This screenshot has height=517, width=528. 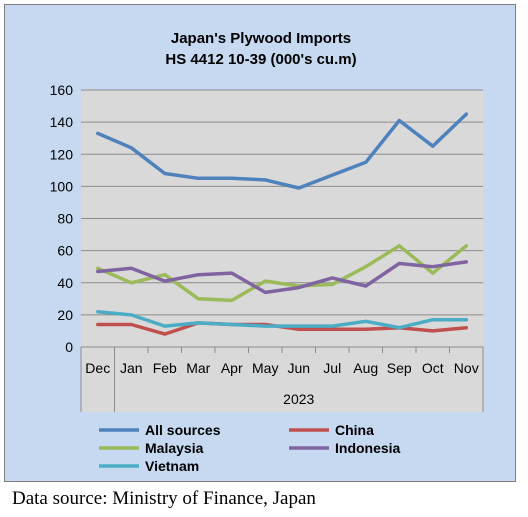 What do you see at coordinates (232, 368) in the screenshot?
I see `x-tick-label: Apr` at bounding box center [232, 368].